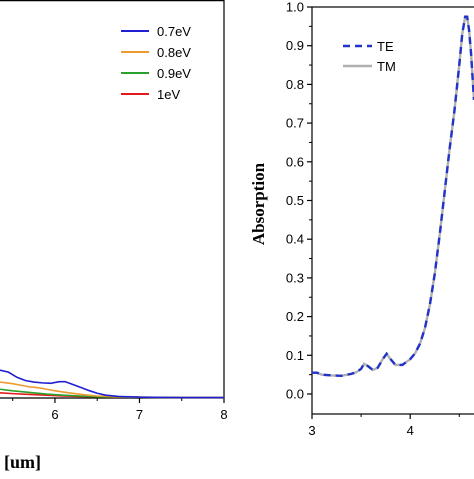  Describe the element at coordinates (386, 66) in the screenshot. I see `legend-label-tm: TM` at that location.